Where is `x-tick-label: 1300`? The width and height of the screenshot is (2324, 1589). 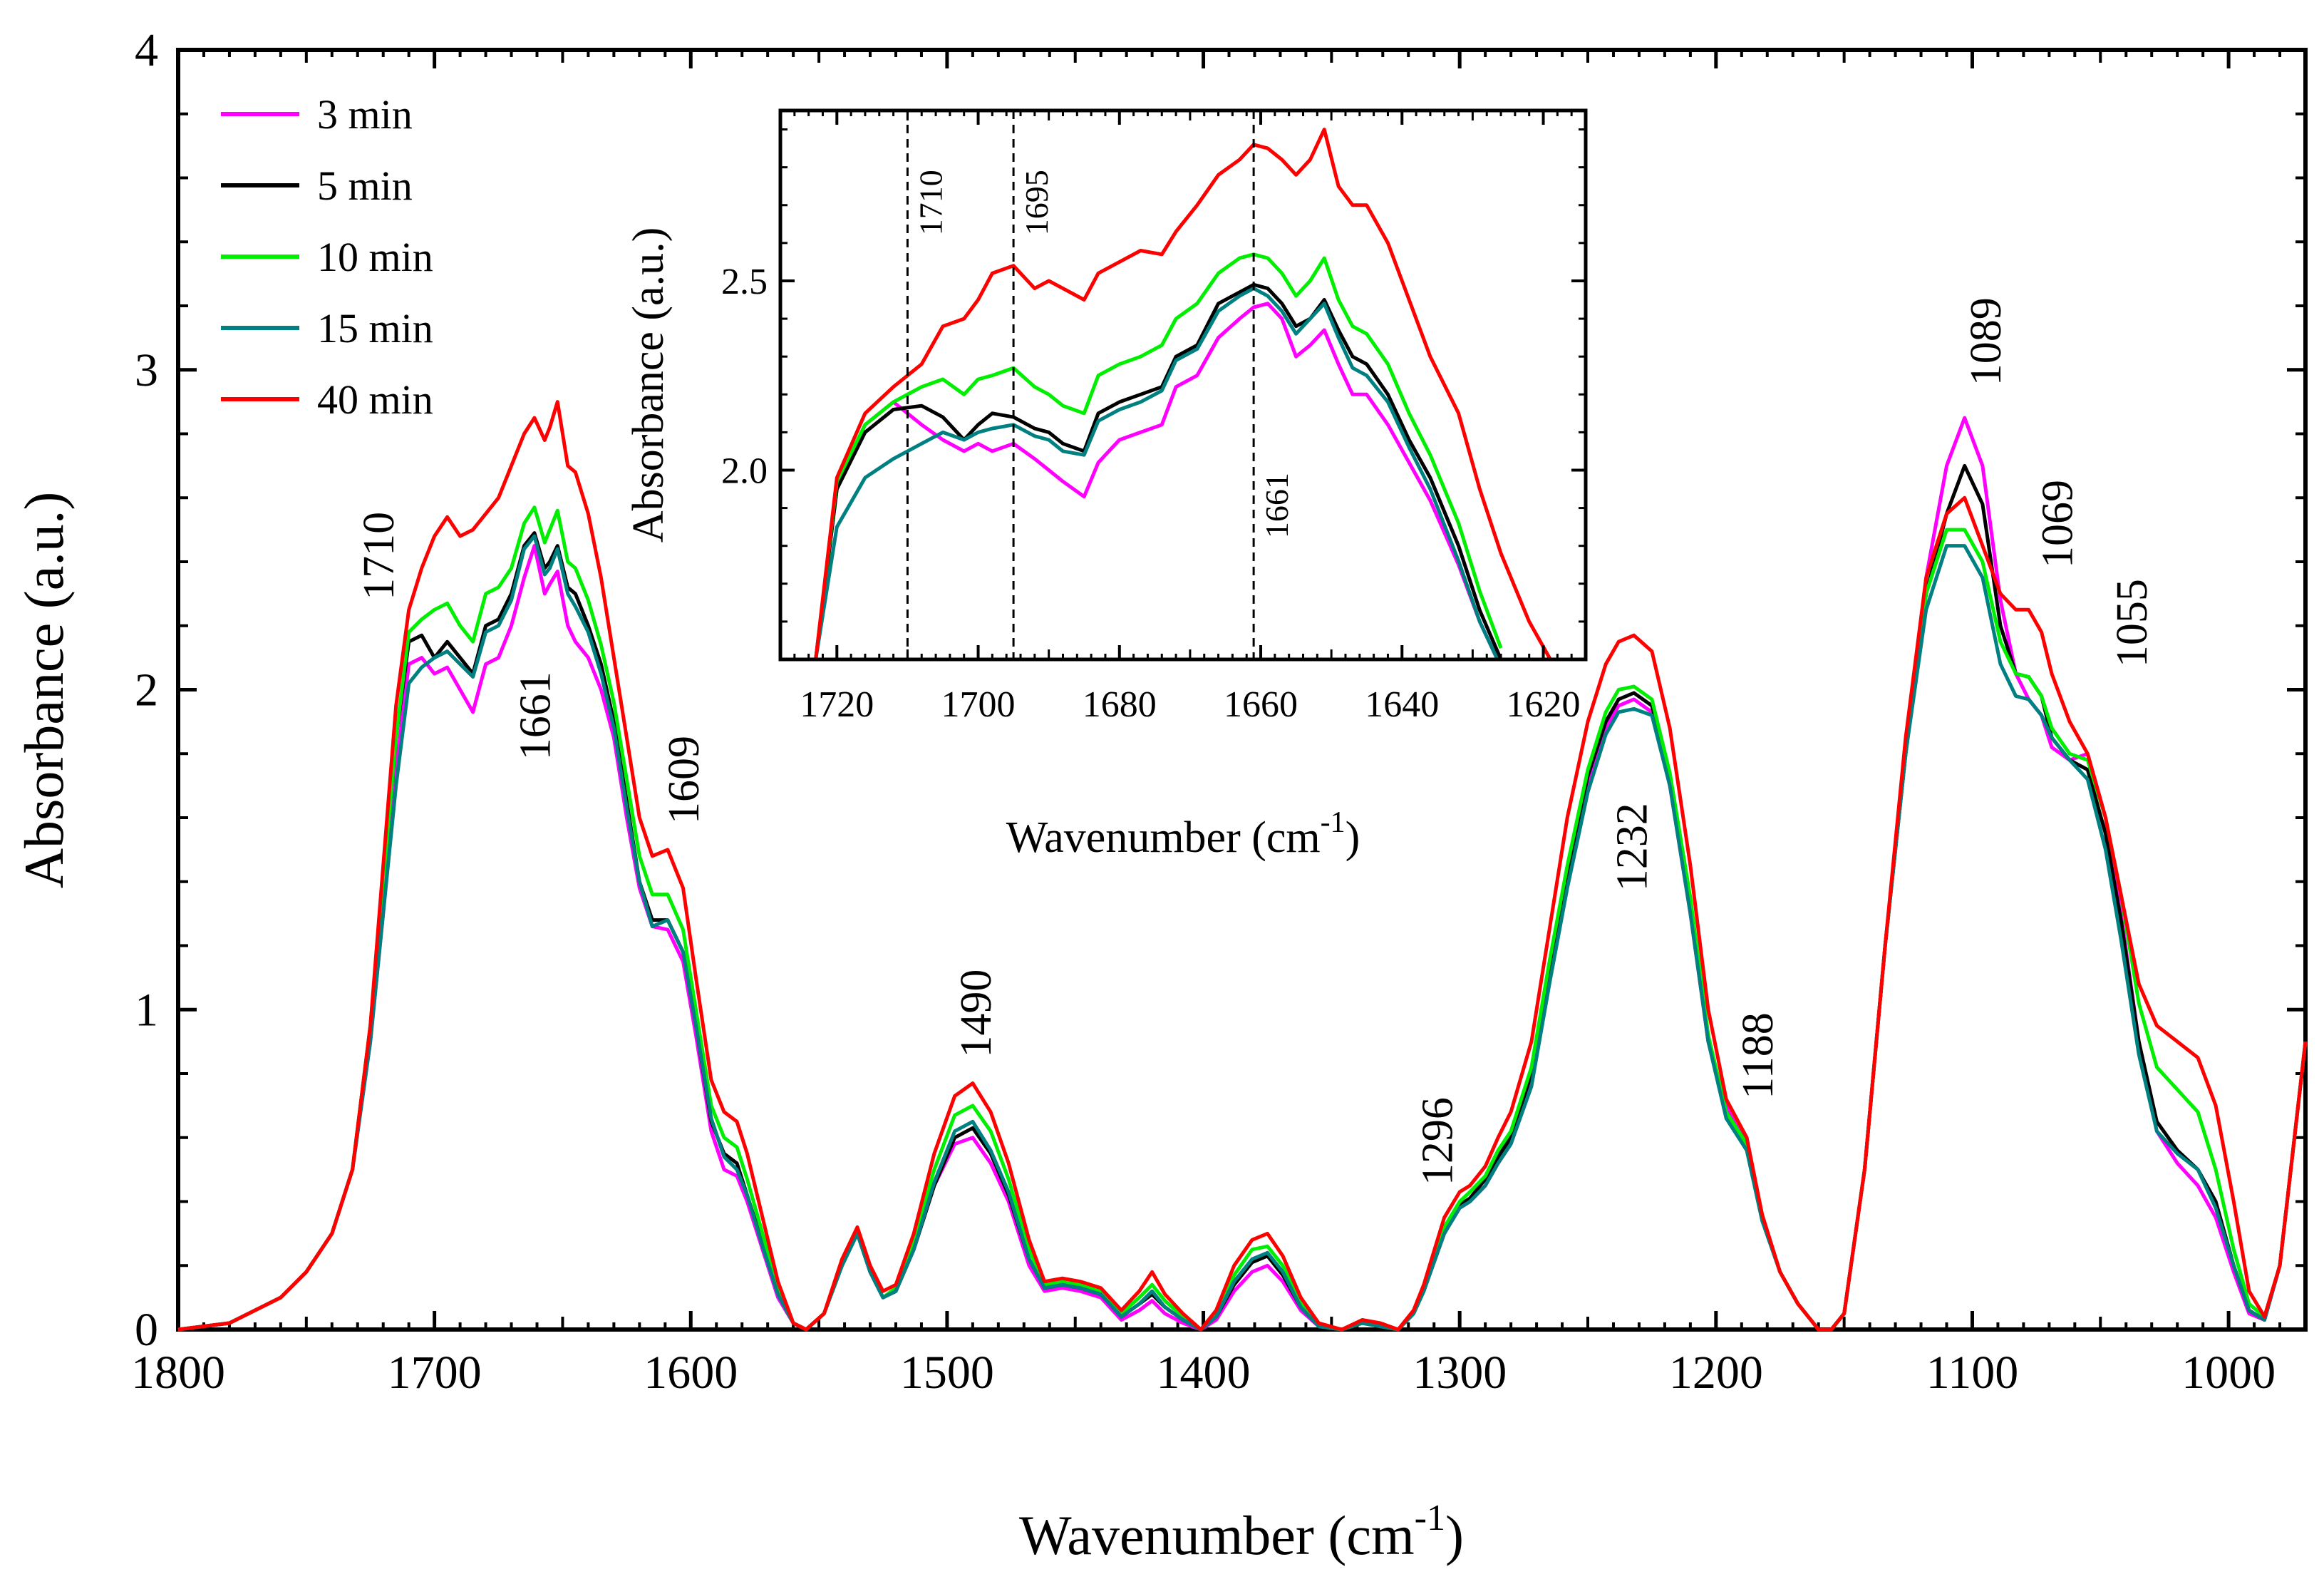
x-tick-label: 1300 is located at coordinates (1460, 1373).